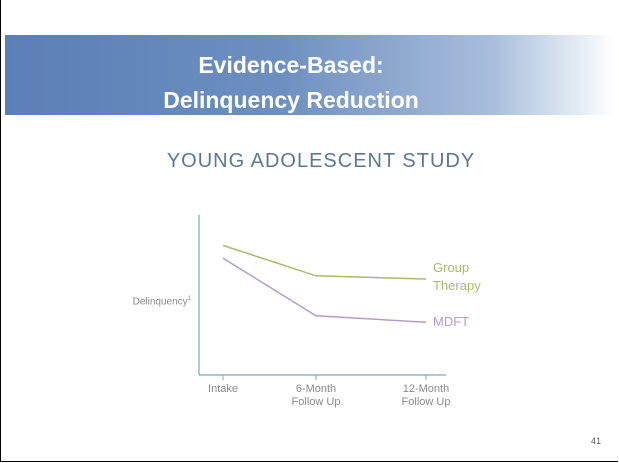 The height and width of the screenshot is (463, 619). What do you see at coordinates (451, 322) in the screenshot?
I see `legend-label: MDFT` at bounding box center [451, 322].